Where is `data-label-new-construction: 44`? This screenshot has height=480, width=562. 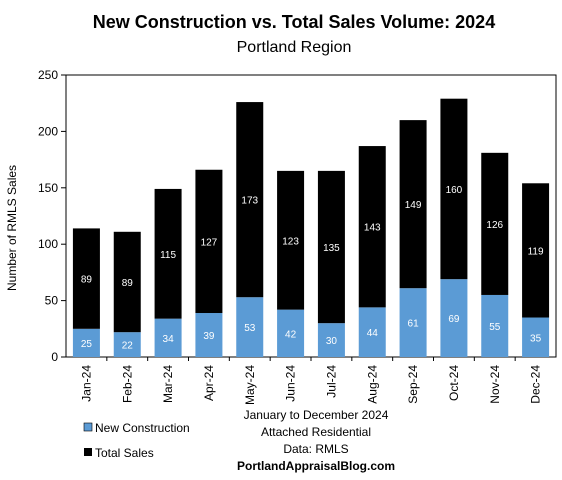 data-label-new-construction: 44 is located at coordinates (373, 333).